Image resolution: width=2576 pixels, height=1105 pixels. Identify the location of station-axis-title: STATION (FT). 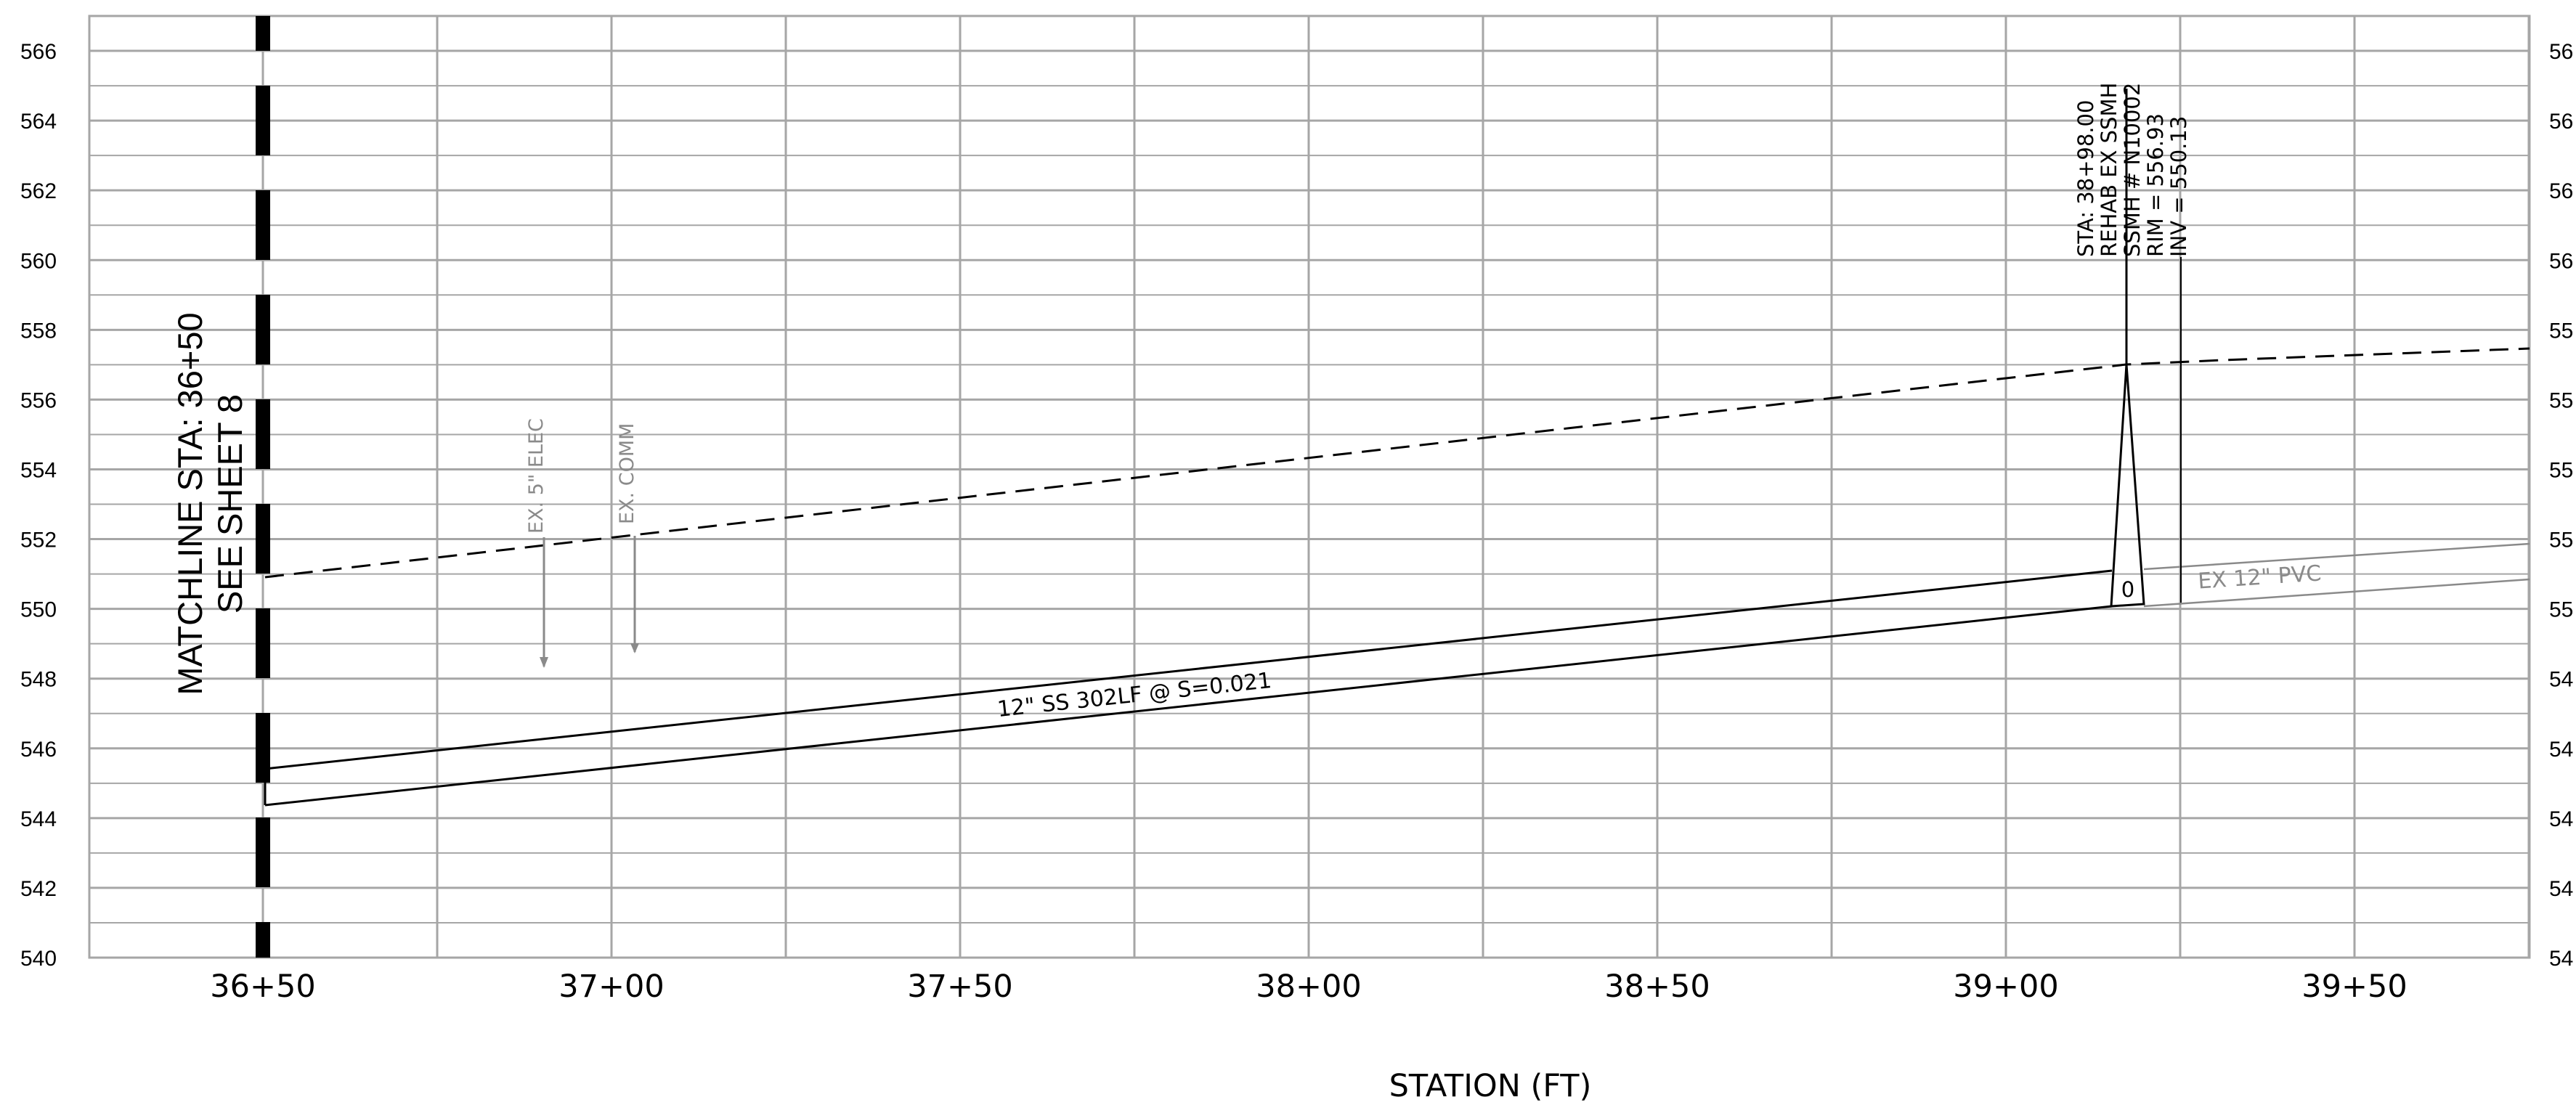
(1491, 1086).